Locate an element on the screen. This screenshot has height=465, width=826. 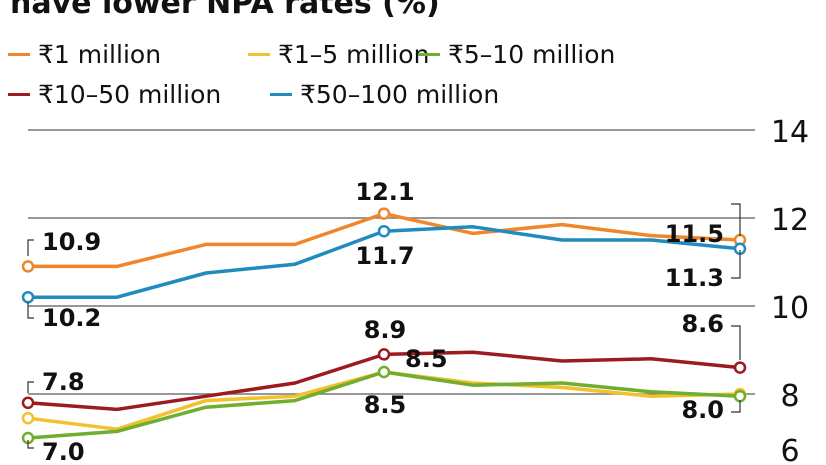
data-label: 7.0 is located at coordinates (63, 451).